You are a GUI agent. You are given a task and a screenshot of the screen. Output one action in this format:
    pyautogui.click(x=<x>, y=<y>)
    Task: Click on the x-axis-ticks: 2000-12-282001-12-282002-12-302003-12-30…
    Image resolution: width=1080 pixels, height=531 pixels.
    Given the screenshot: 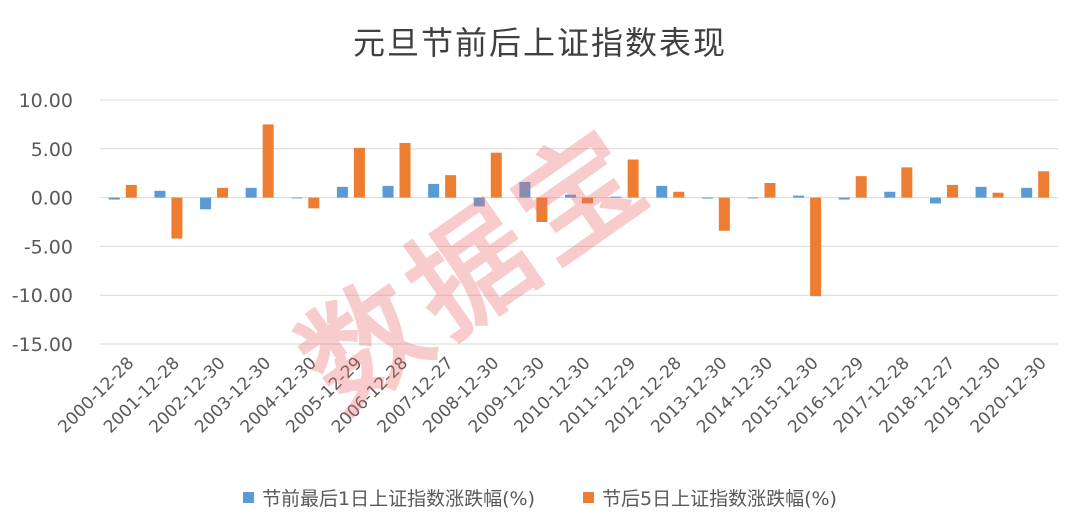 What is the action you would take?
    pyautogui.click(x=552, y=395)
    